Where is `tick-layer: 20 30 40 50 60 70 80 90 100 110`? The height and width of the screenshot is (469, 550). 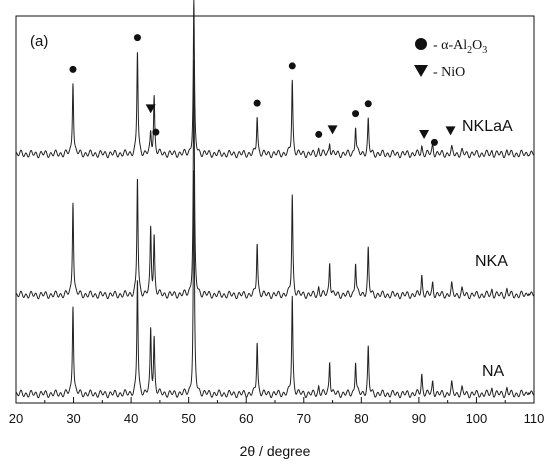
tick-layer: 20 30 40 50 60 70 80 90 100 110 is located at coordinates (277, 411).